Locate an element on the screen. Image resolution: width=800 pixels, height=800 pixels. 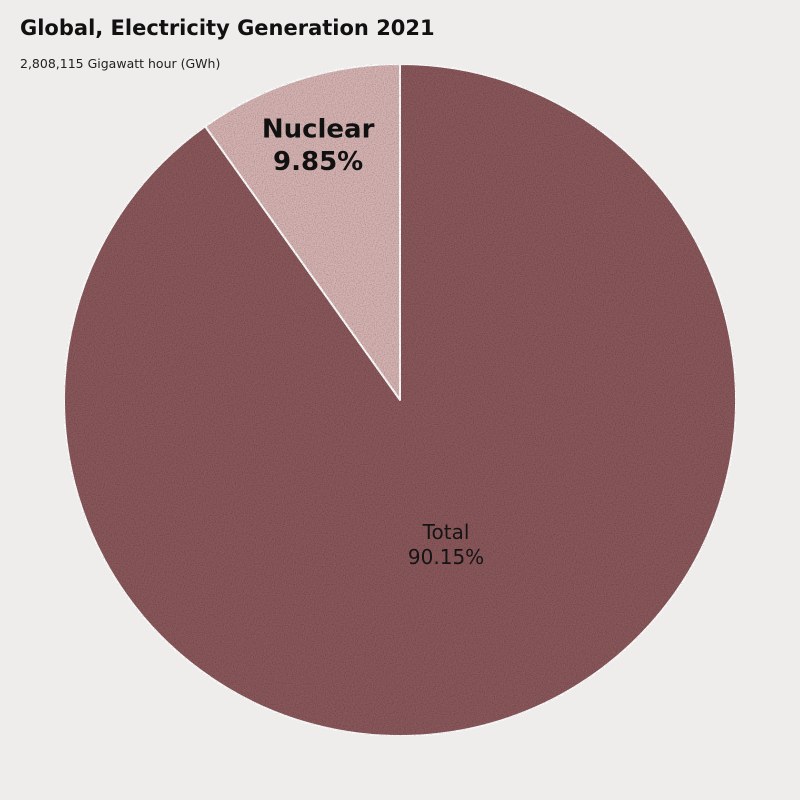
slice-name-total: Total is located at coordinates (446, 532).